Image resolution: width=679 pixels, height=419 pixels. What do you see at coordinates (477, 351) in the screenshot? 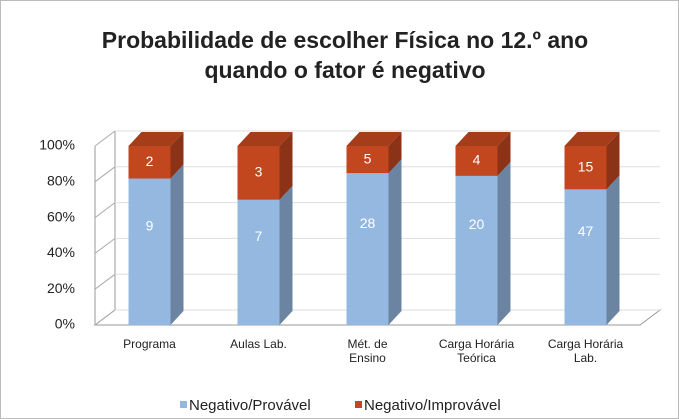
I see `x-tick-label: Carga Horária Teórica` at bounding box center [477, 351].